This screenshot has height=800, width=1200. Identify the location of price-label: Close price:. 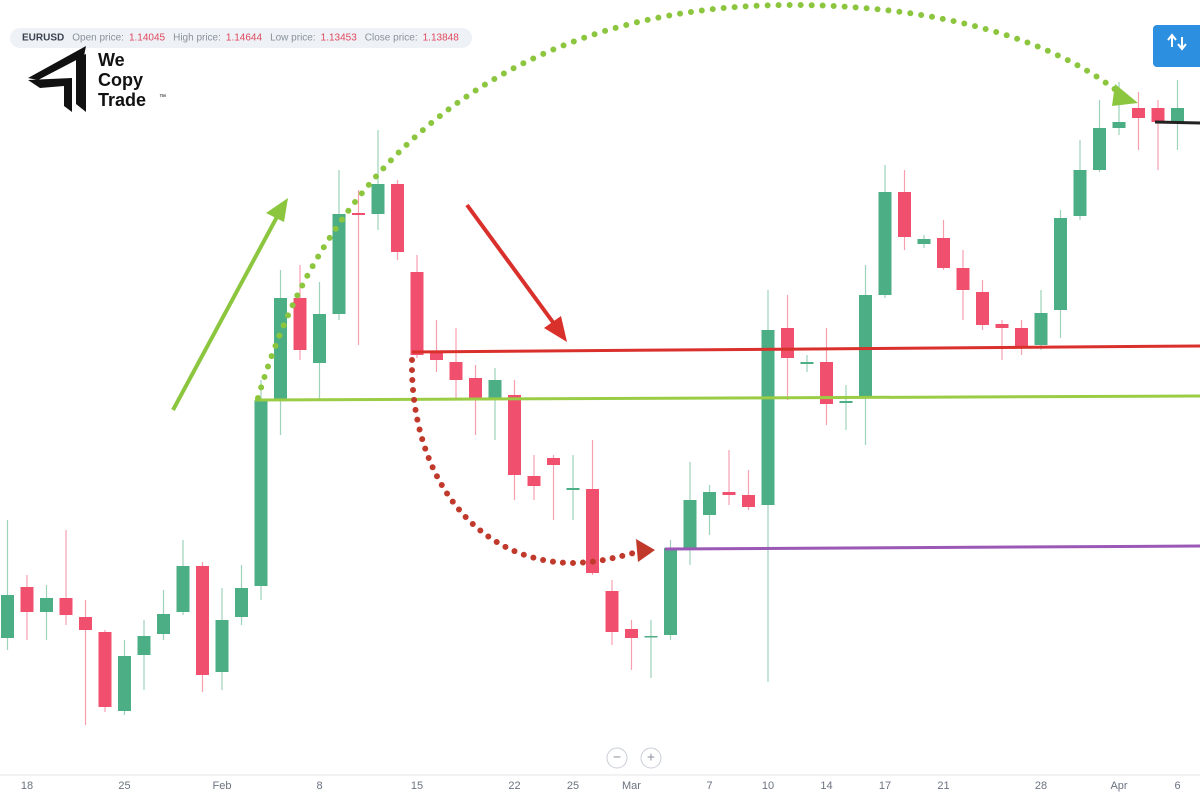
(391, 38).